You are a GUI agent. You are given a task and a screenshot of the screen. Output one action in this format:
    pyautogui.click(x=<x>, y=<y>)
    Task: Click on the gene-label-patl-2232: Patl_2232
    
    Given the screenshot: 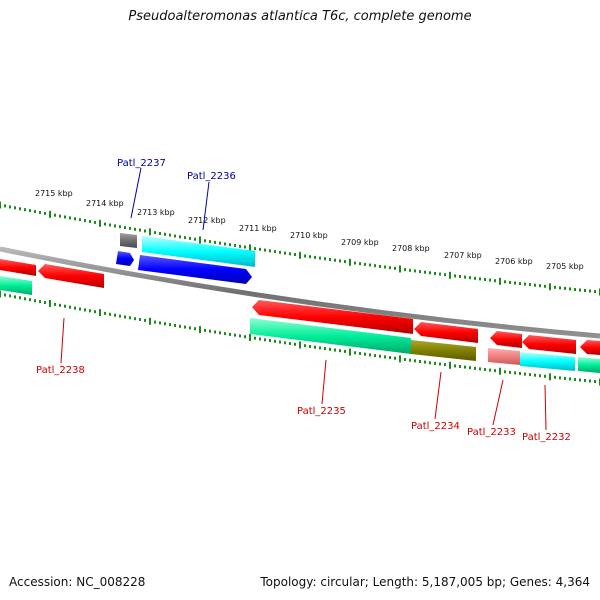 What is the action you would take?
    pyautogui.click(x=546, y=437)
    